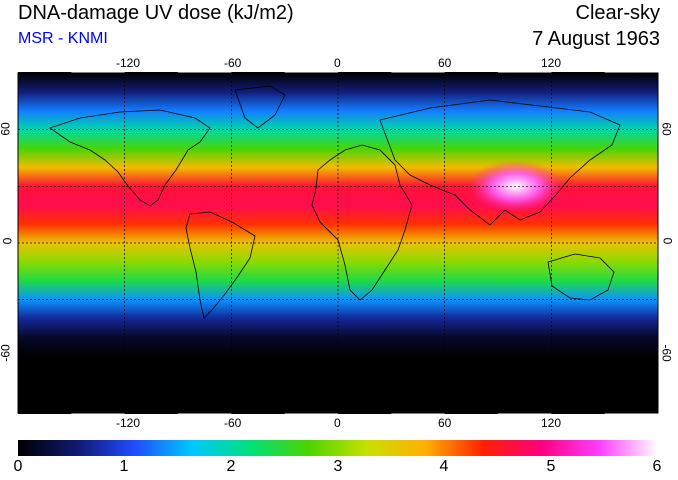 The height and width of the screenshot is (480, 678). I want to click on lon-label-bottom-4: 60, so click(445, 423).